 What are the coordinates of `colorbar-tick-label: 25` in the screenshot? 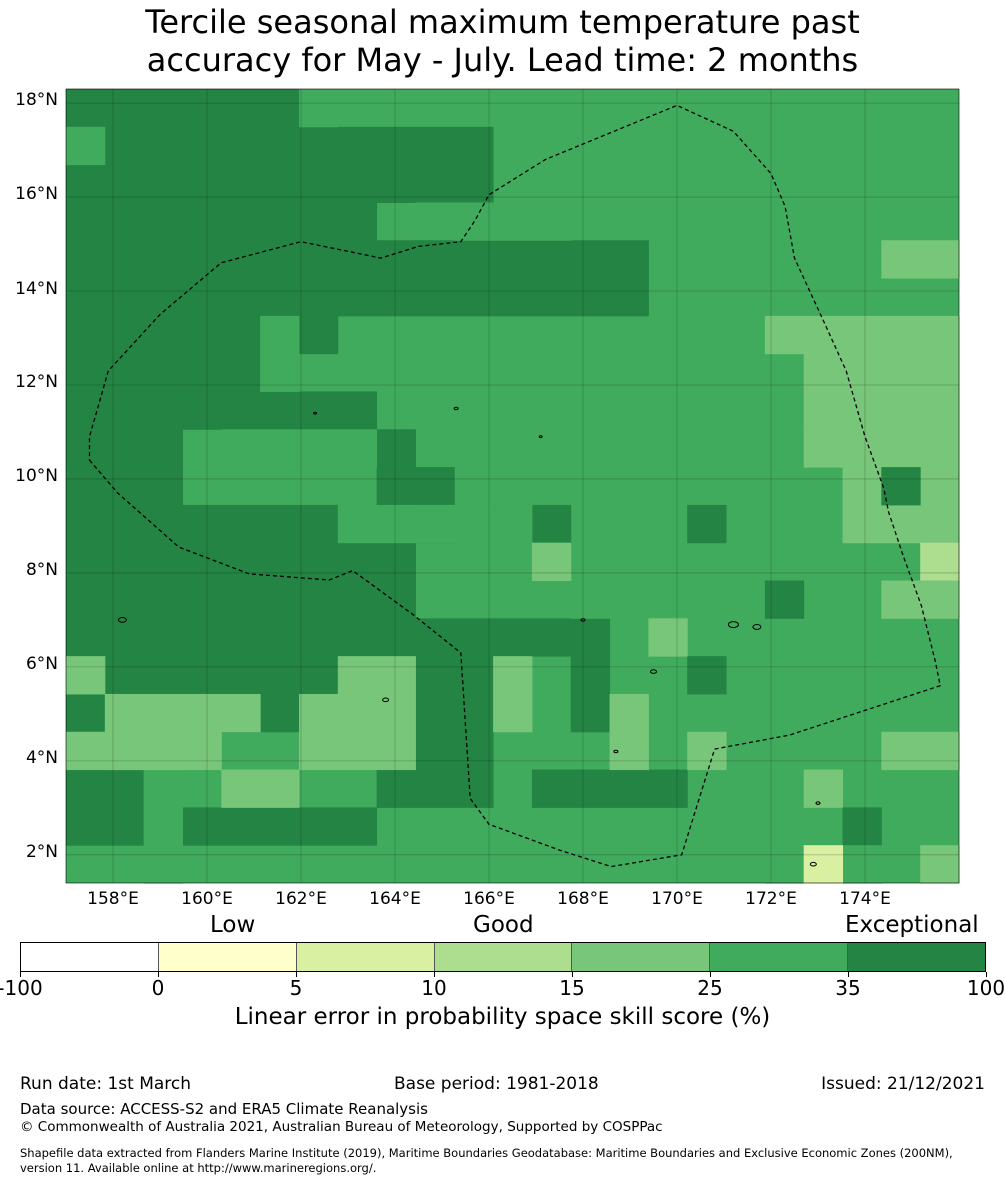 It's located at (710, 988).